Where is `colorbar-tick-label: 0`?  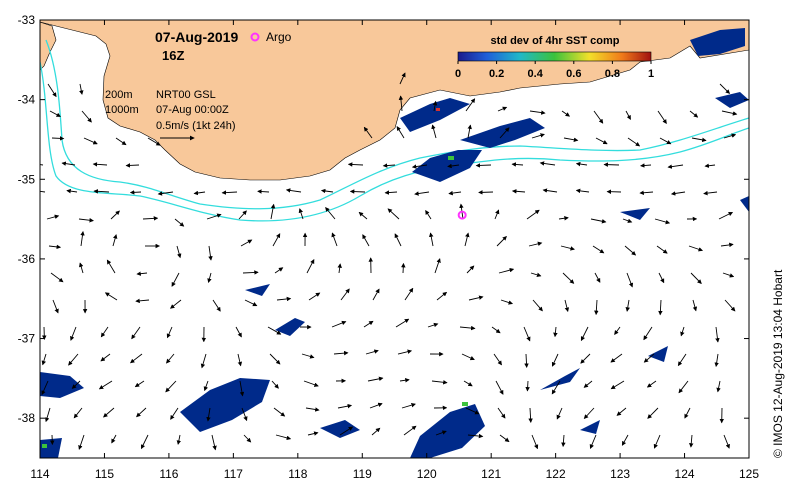 colorbar-tick-label: 0 is located at coordinates (458, 74).